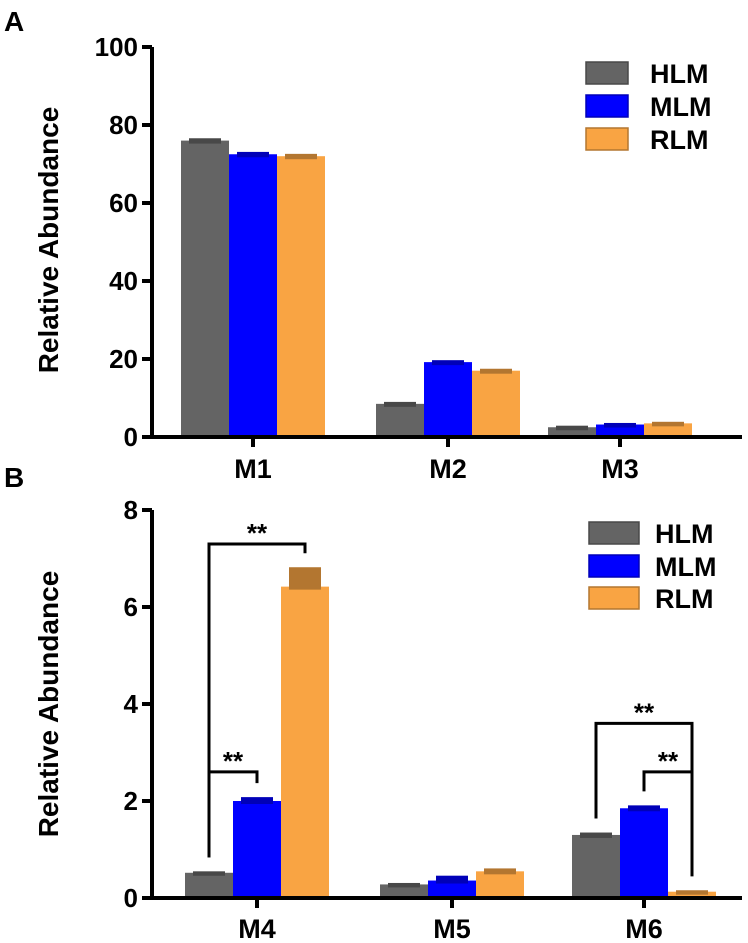 The width and height of the screenshot is (748, 943). I want to click on error-bar-rlm-m4, so click(305, 578).